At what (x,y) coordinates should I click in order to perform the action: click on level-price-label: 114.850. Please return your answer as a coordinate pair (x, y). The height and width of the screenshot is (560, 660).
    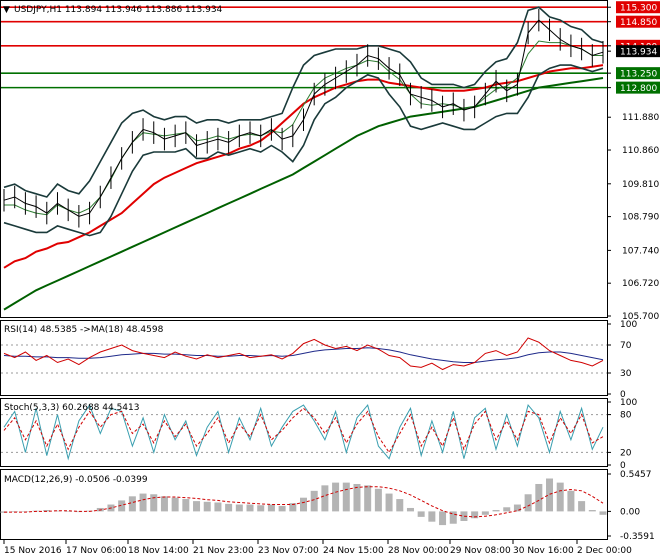
    Looking at the image, I should click on (638, 23).